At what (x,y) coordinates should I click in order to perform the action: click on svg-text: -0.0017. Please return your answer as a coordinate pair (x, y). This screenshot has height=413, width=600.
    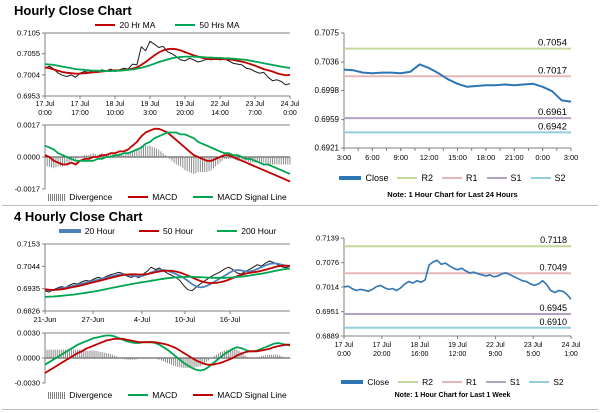
    Looking at the image, I should click on (27, 189).